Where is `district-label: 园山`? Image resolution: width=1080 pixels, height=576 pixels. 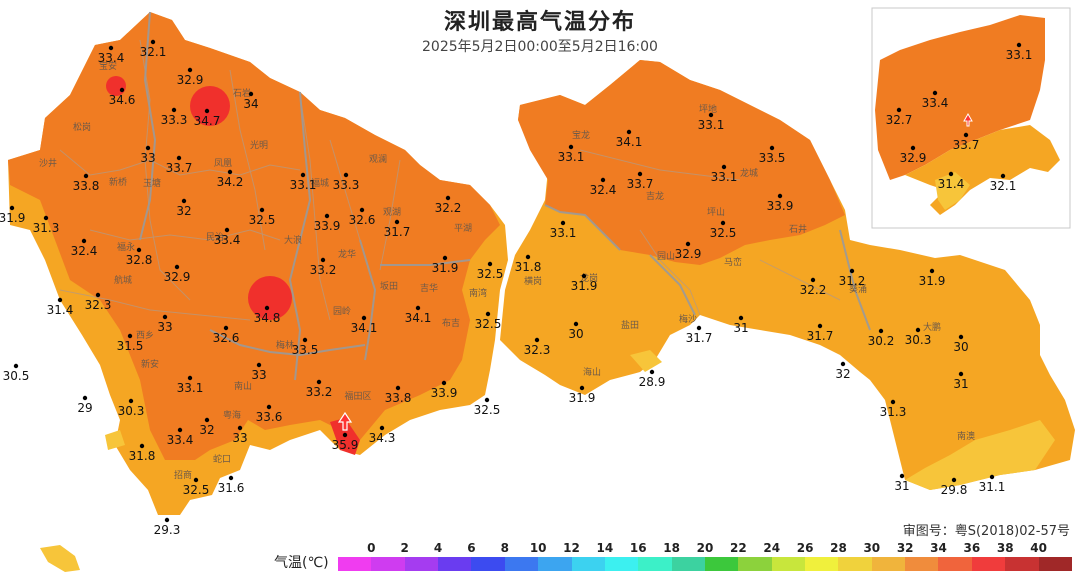
district-label: 园山 is located at coordinates (666, 256).